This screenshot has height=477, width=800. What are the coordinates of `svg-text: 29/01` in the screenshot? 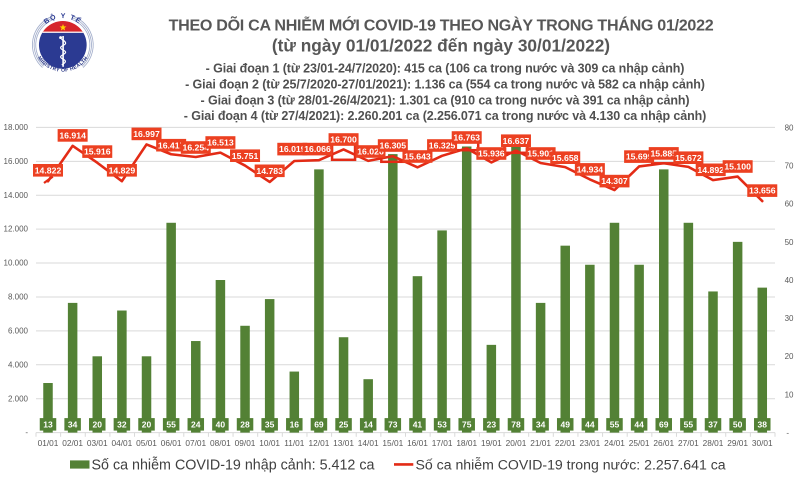 It's located at (737, 443).